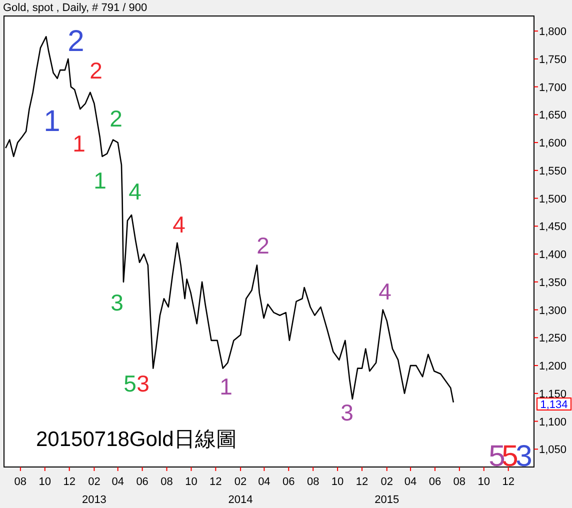 The image size is (572, 508). Describe the element at coordinates (553, 394) in the screenshot. I see `y-tick-label: 1,150` at that location.